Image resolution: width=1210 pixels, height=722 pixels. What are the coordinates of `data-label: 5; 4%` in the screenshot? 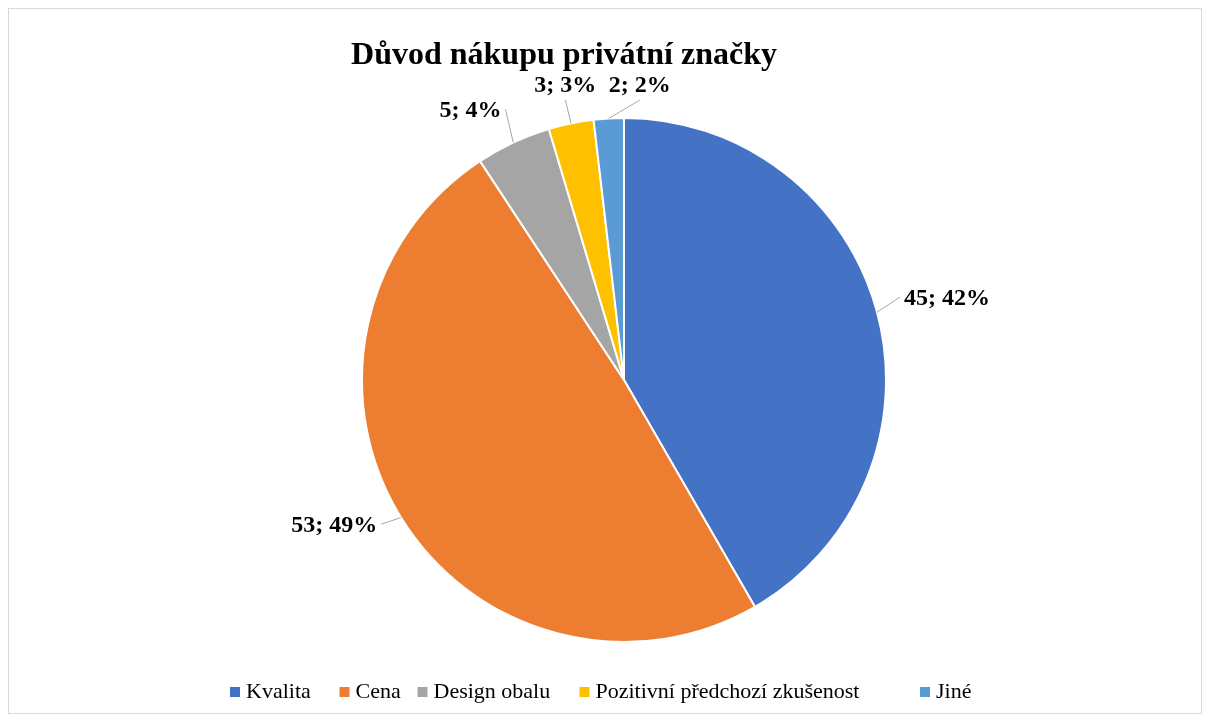 It's located at (470, 109).